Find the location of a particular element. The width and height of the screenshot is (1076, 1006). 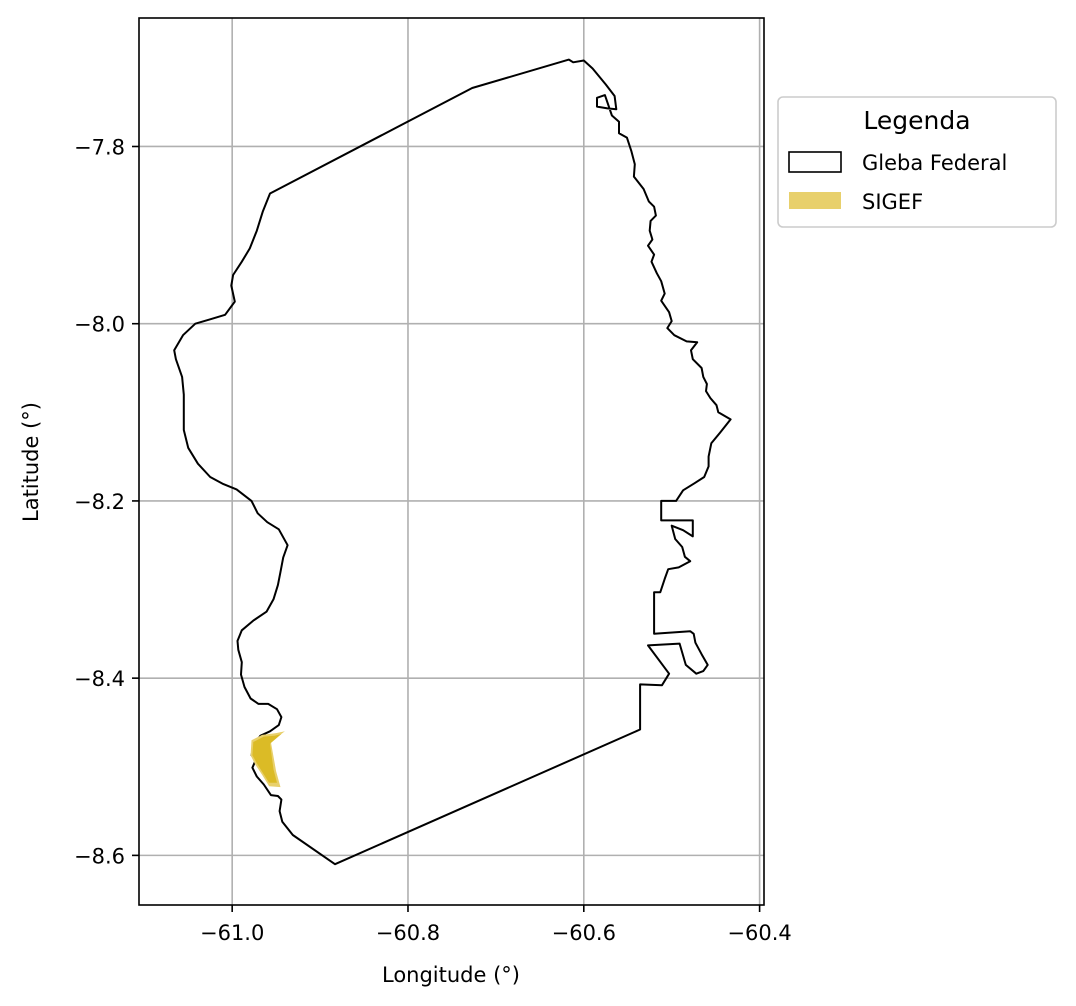

legend: Legenda Gleba Federal SIGEF is located at coordinates (917, 162).